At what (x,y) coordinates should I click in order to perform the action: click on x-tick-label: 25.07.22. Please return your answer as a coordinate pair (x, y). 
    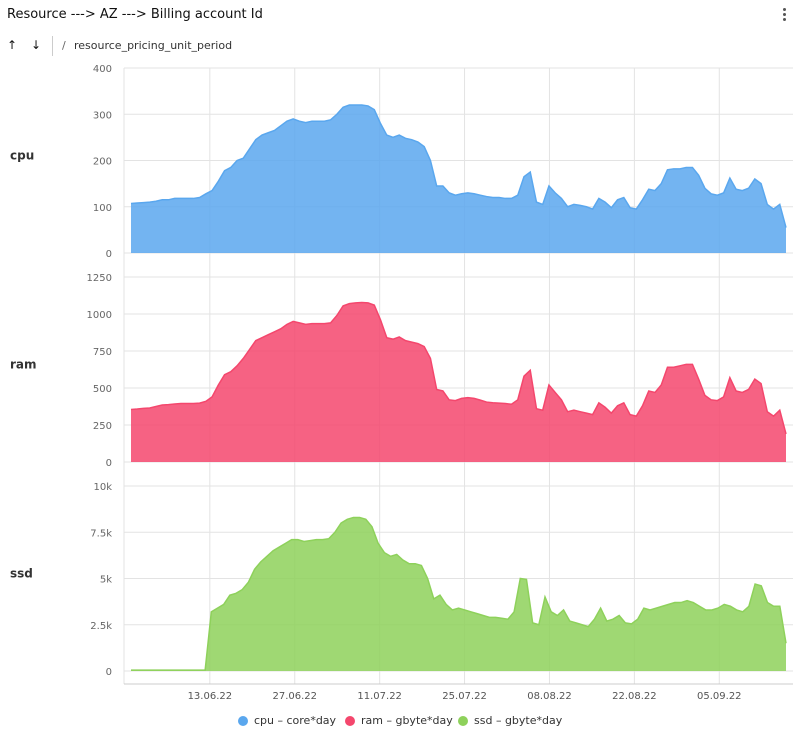
    Looking at the image, I should click on (464, 696).